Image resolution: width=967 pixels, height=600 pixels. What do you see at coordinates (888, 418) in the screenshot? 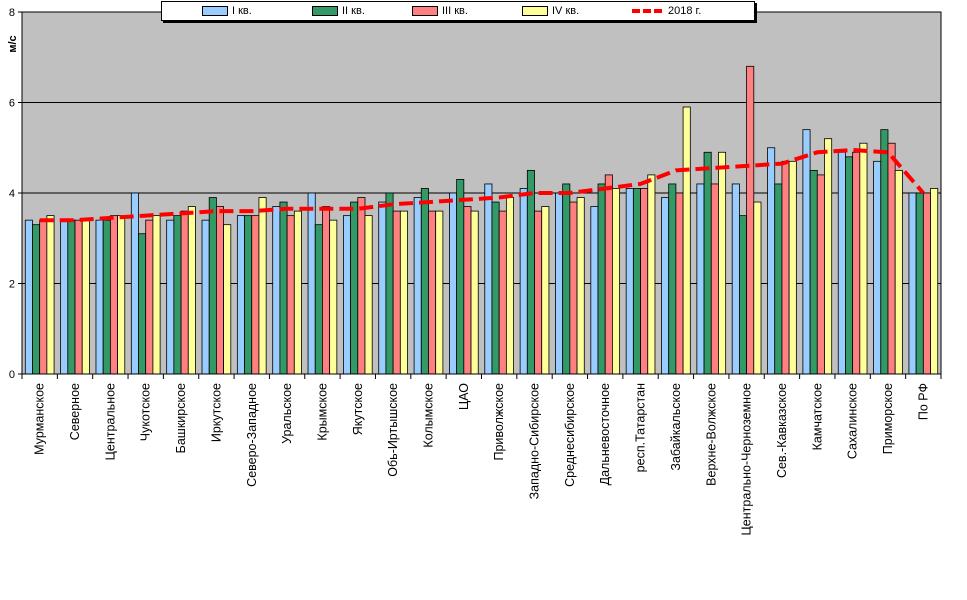
I see `x-tick-label: Приморское` at bounding box center [888, 418].